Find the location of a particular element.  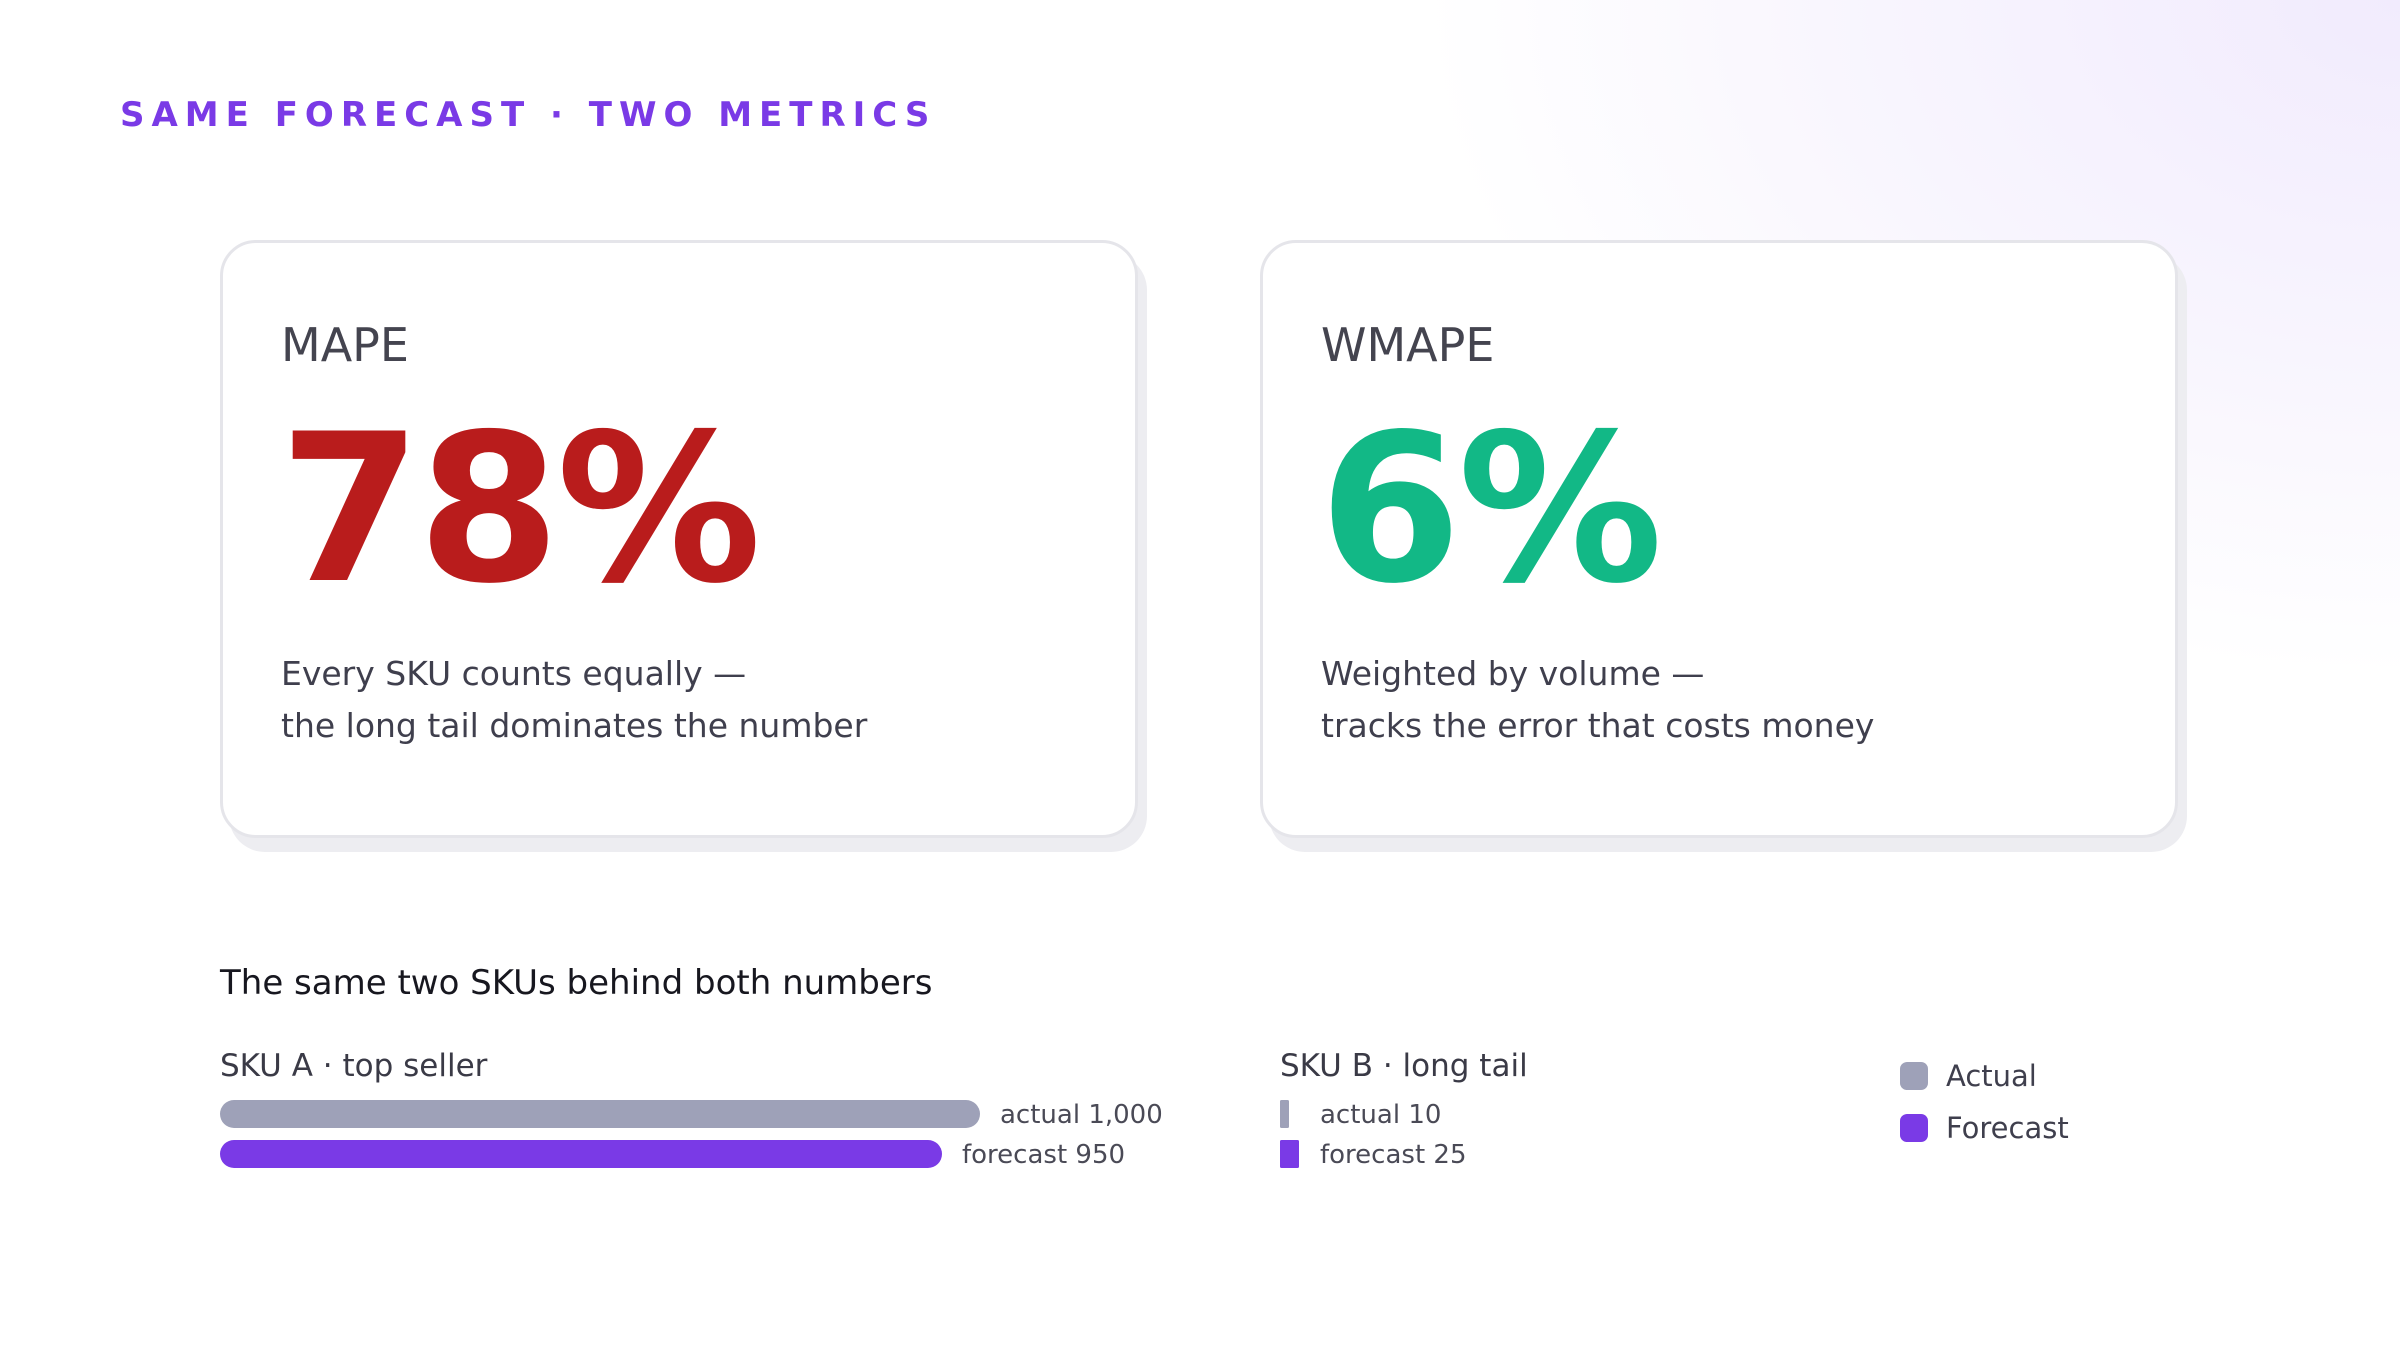

sku-a-actual-label: actual 1,000 is located at coordinates (1081, 1115).